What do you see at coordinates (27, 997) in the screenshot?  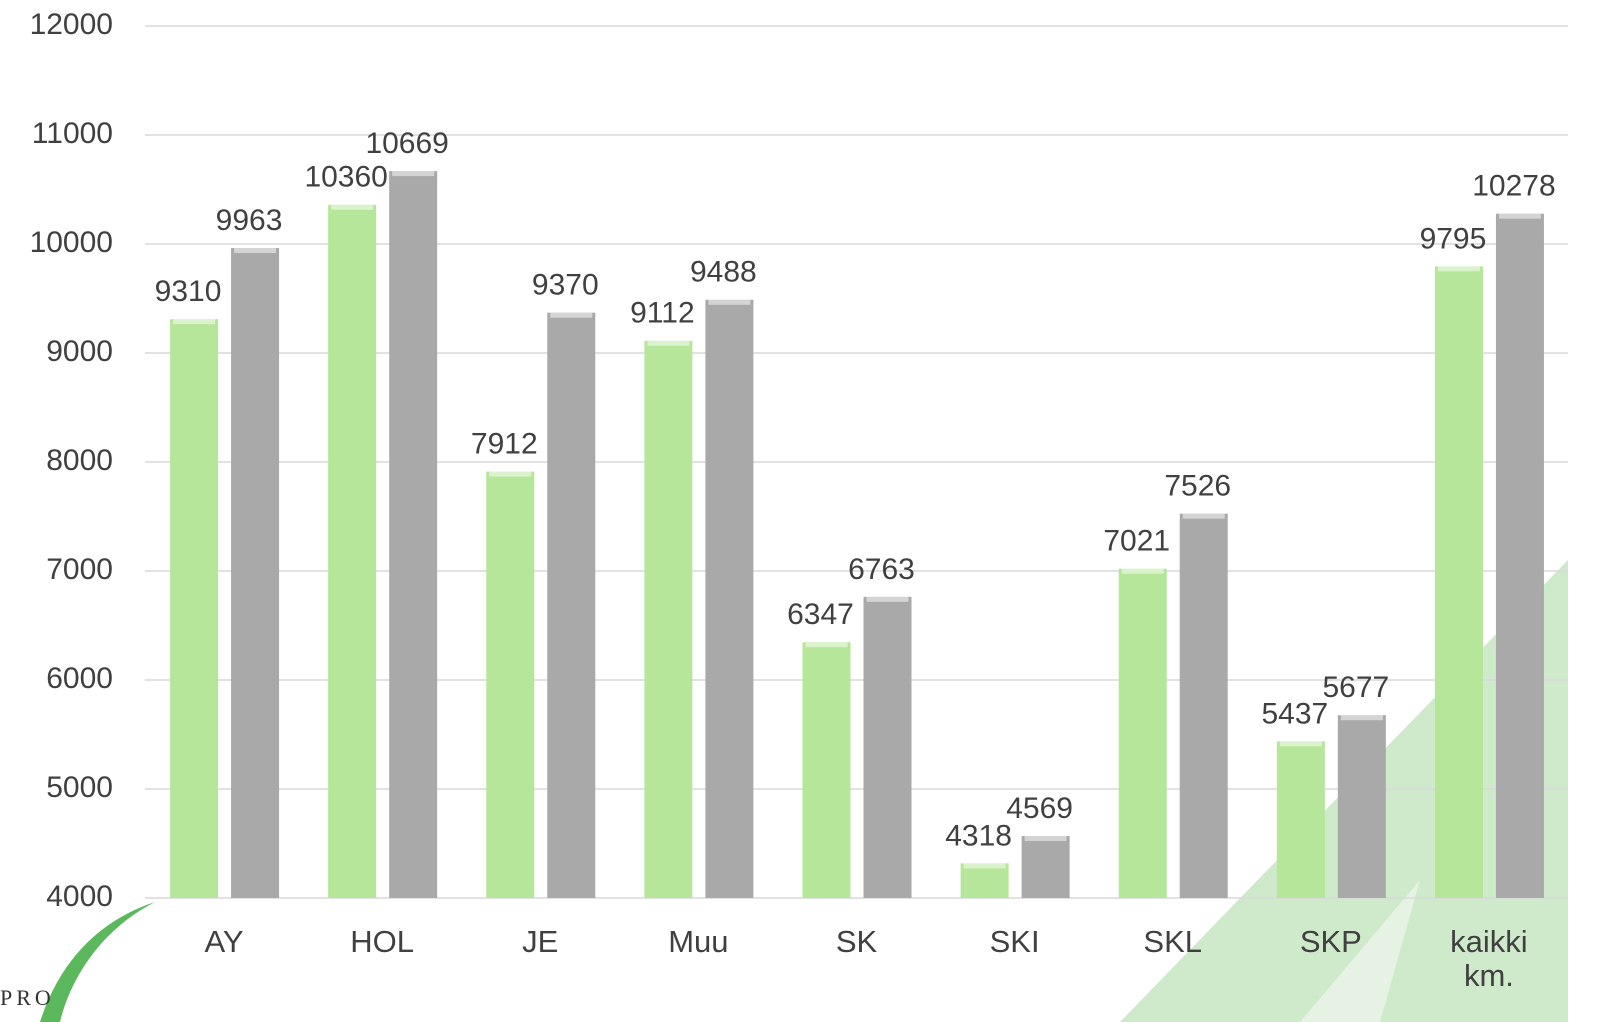 I see `logo-text: PRO` at bounding box center [27, 997].